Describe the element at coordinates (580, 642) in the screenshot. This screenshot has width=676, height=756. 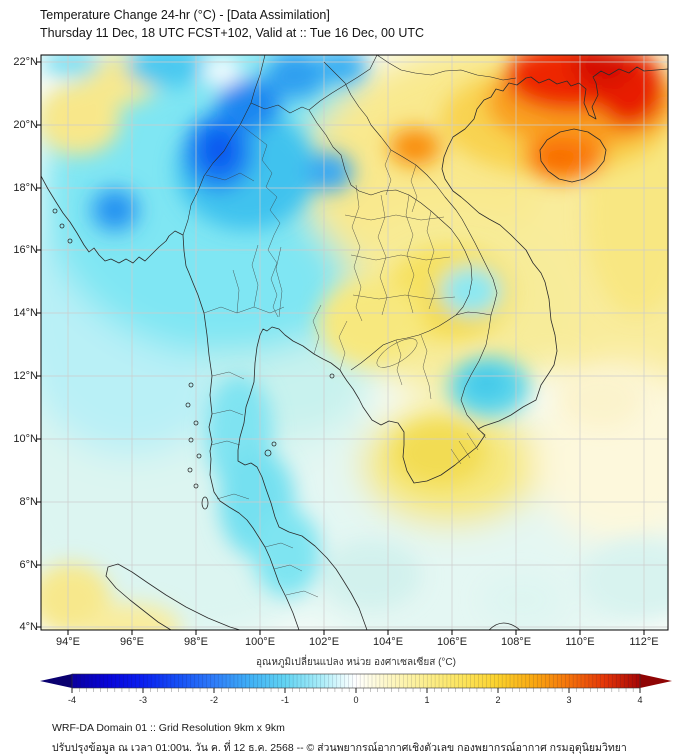
I see `lon-label-110e: 110°E` at that location.